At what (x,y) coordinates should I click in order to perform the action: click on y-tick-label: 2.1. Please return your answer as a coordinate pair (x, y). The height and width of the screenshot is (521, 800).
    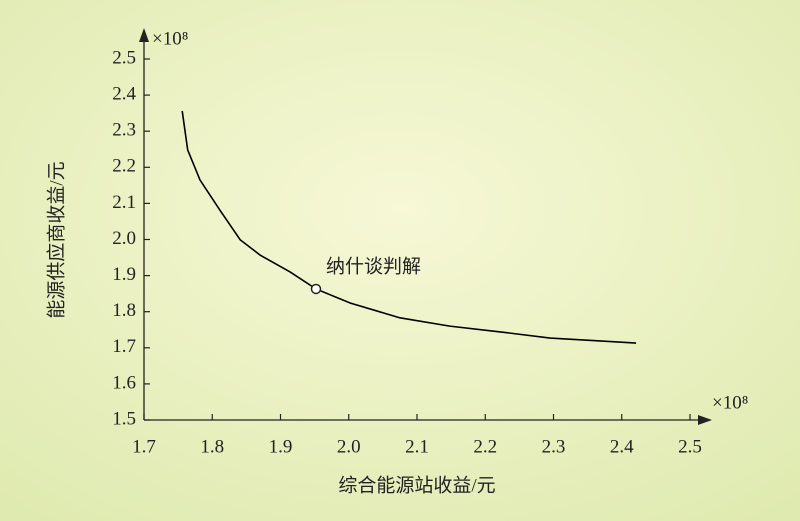
    Looking at the image, I should click on (124, 202).